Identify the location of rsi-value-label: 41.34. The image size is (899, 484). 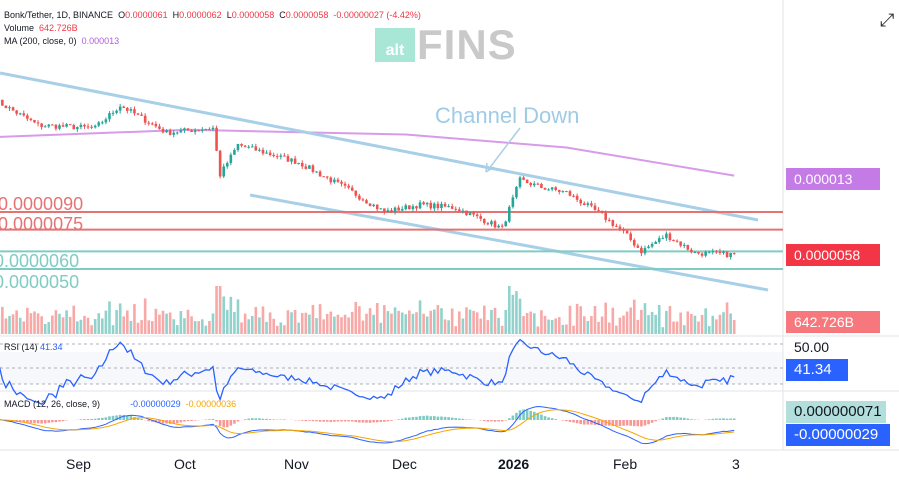
(817, 370).